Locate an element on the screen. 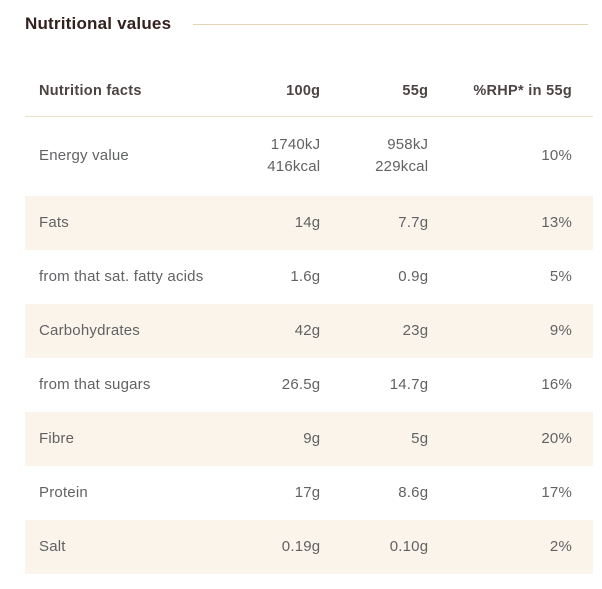  value-line: 0.10g is located at coordinates (409, 546).